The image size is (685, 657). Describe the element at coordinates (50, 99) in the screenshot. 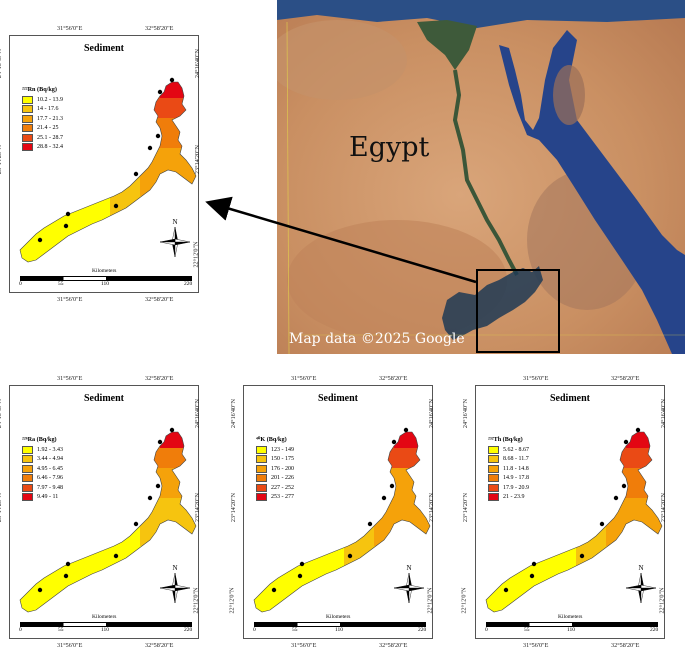

I see `legend-label: 10.2 - 13.9` at that location.